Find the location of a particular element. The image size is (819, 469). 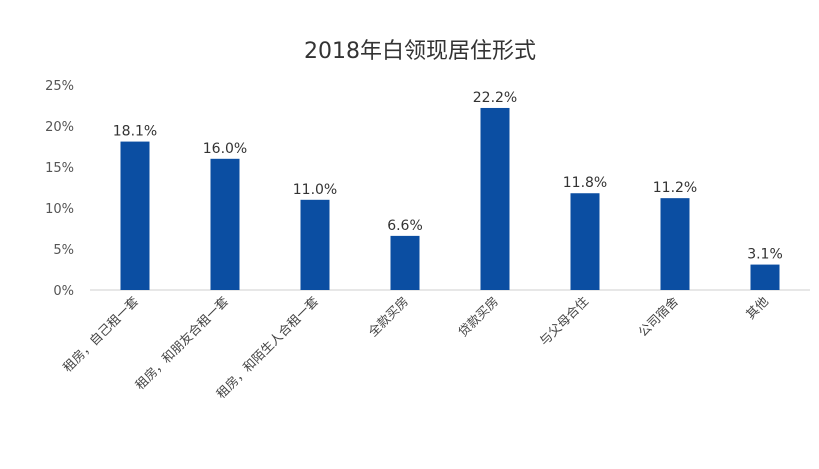

y-tick-label: 20% is located at coordinates (59, 127).